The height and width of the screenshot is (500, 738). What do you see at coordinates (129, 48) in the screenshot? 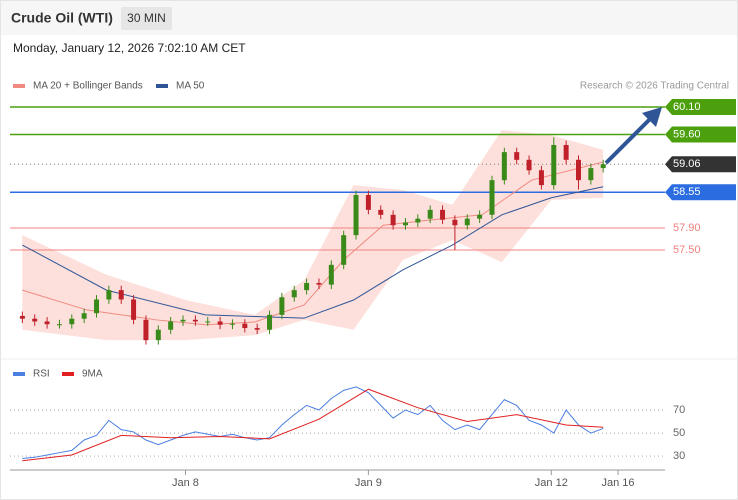
I see `timestamp: Monday, January 12, 2026 7:02:10 AM CET` at bounding box center [129, 48].